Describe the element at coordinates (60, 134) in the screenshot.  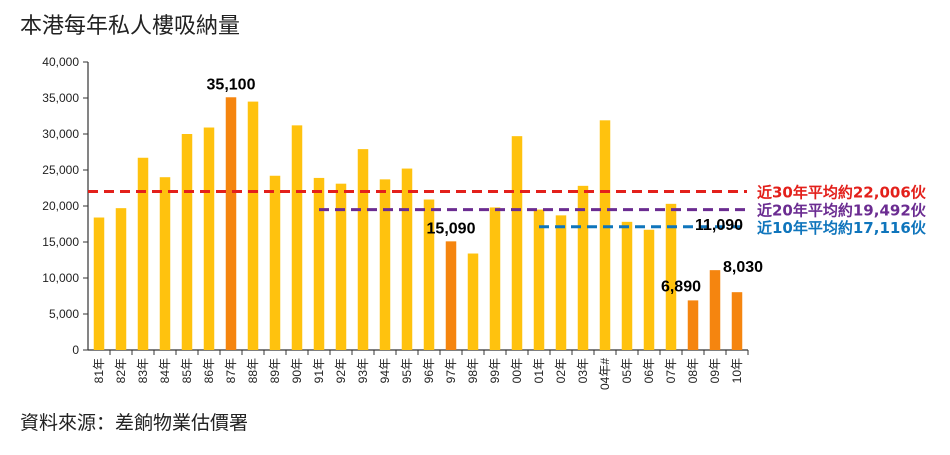
I see `y-tick-label: 30,000` at that location.